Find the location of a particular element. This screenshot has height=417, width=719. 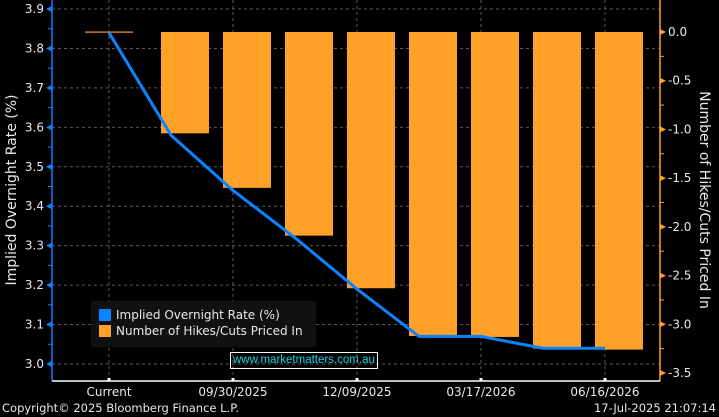

x-tick-label: 03/17/2026 is located at coordinates (480, 392).